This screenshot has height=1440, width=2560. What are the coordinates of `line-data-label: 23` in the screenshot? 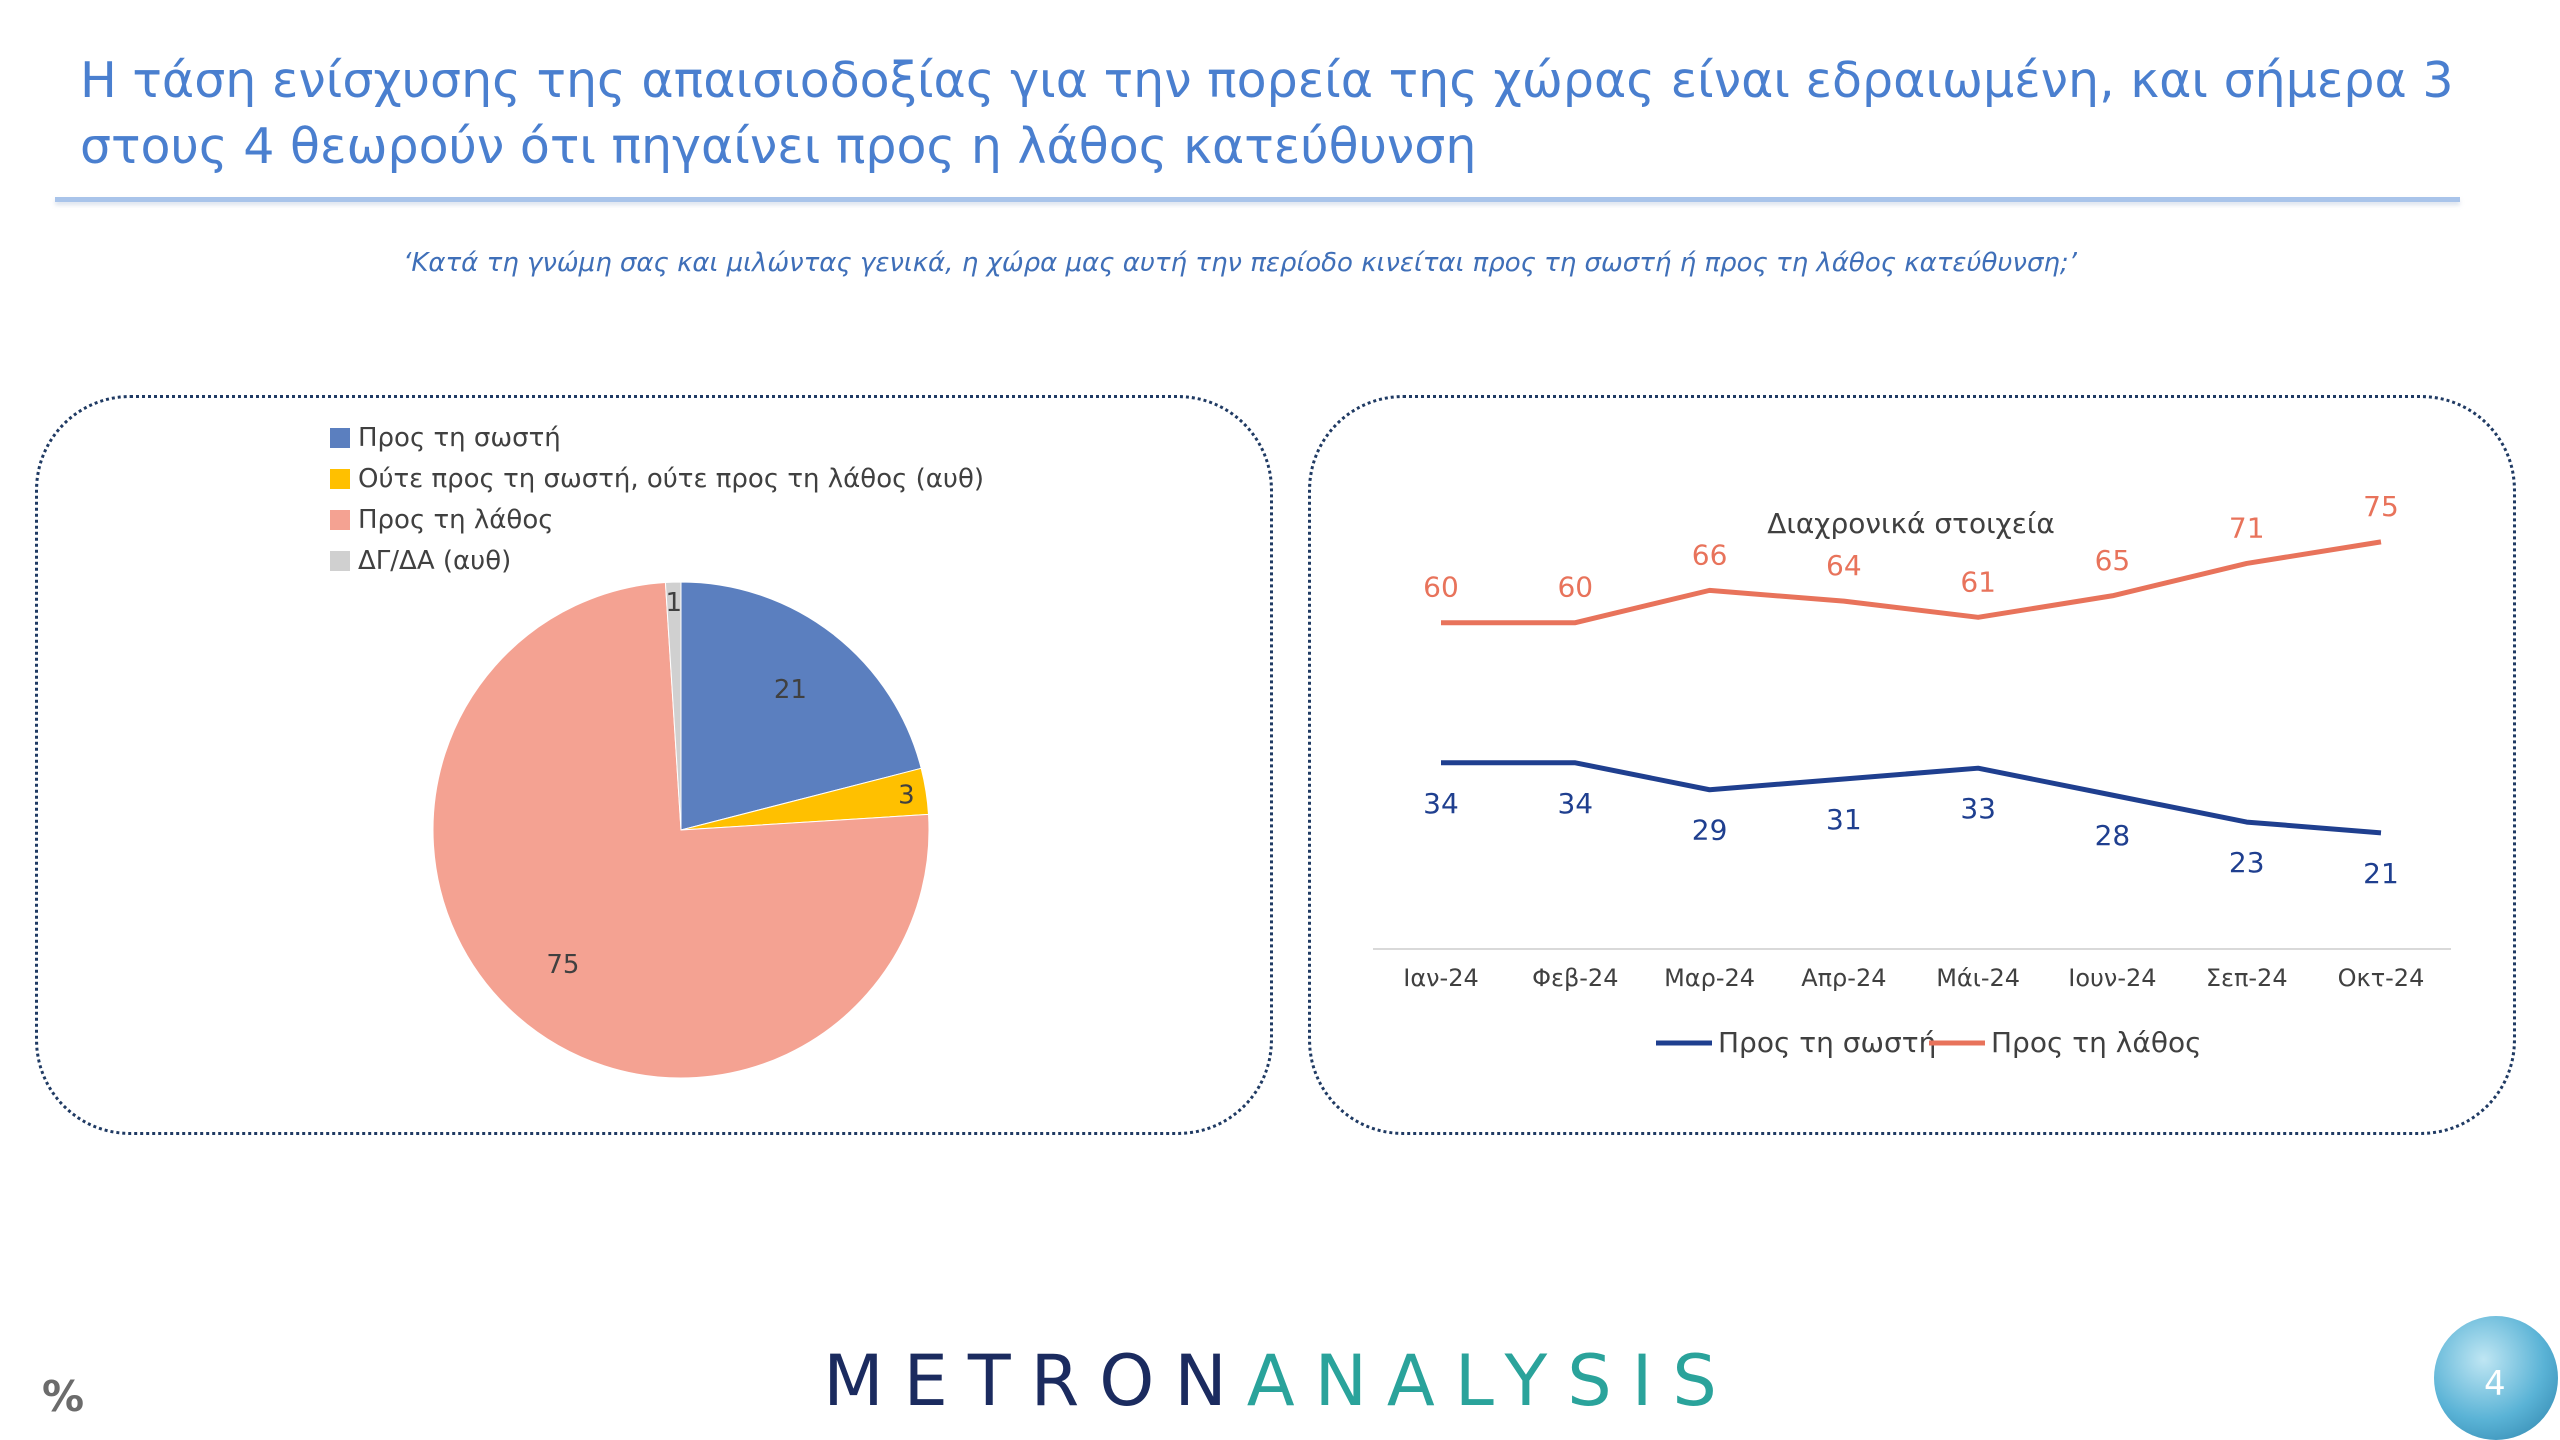 It's located at (2247, 862).